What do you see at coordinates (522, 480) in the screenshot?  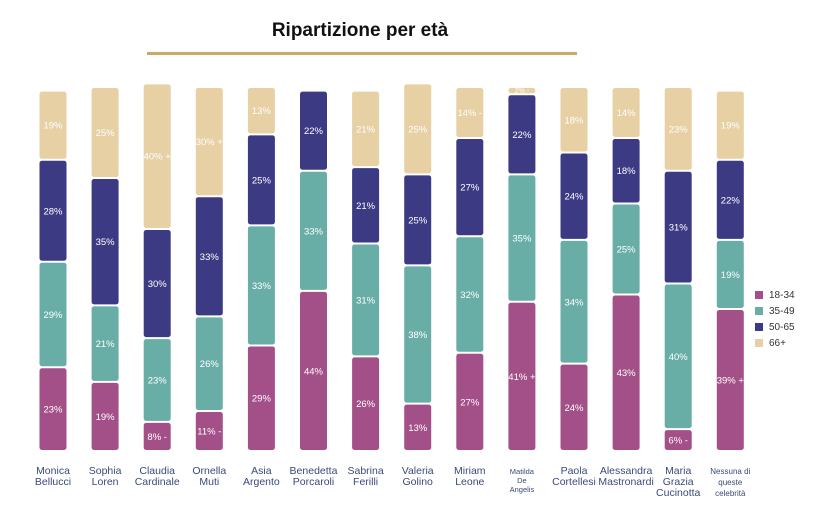 I see `category-label: Matilda De Angelis` at bounding box center [522, 480].